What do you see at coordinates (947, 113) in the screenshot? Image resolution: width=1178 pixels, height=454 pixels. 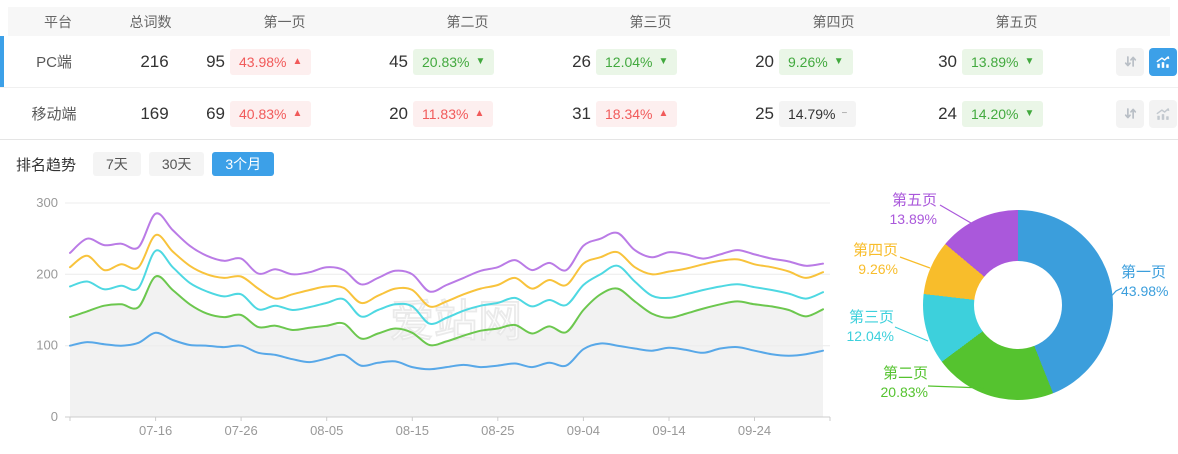 I see `page-count-value: 24` at bounding box center [947, 113].